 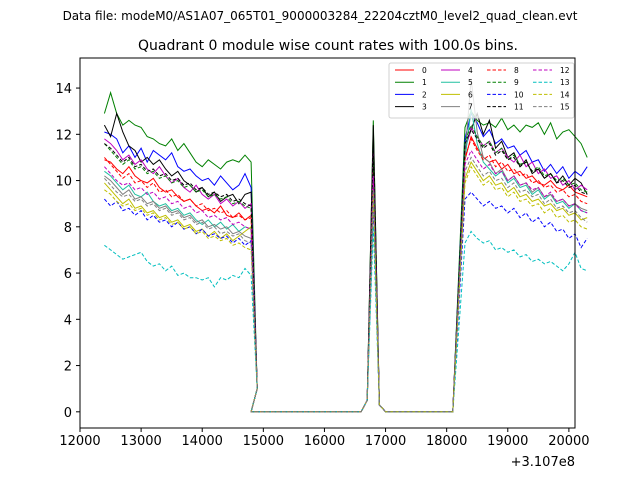 What do you see at coordinates (263, 441) in the screenshot?
I see `x-tick-label: 15000` at bounding box center [263, 441].